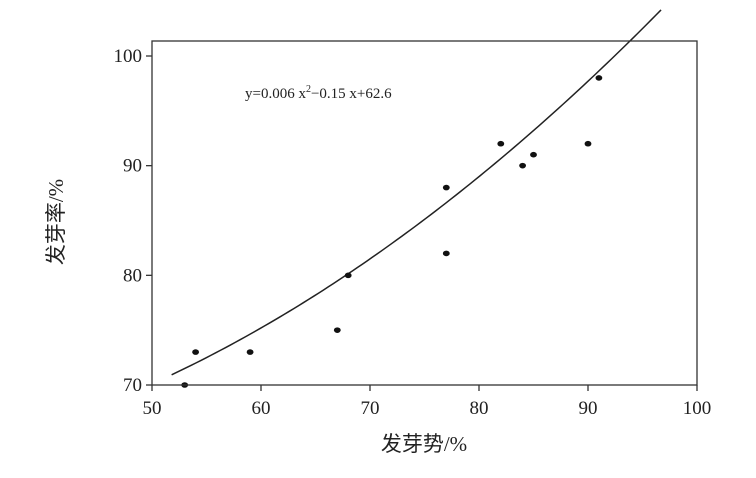 Image resolution: width=756 pixels, height=478 pixels. Describe the element at coordinates (261, 408) in the screenshot. I see `x-tick-label: 60` at that location.